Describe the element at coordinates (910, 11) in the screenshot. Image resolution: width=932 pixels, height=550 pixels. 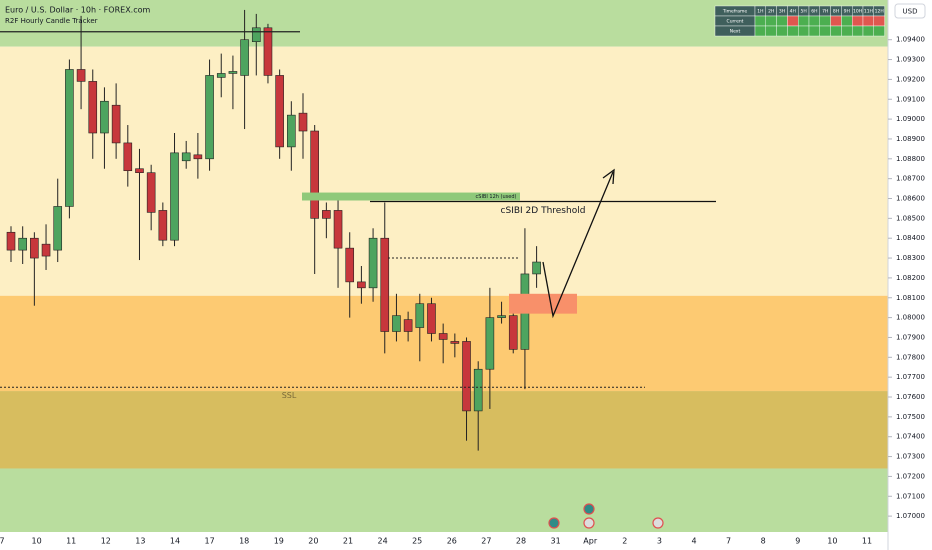
I see `currency-box` at that location.